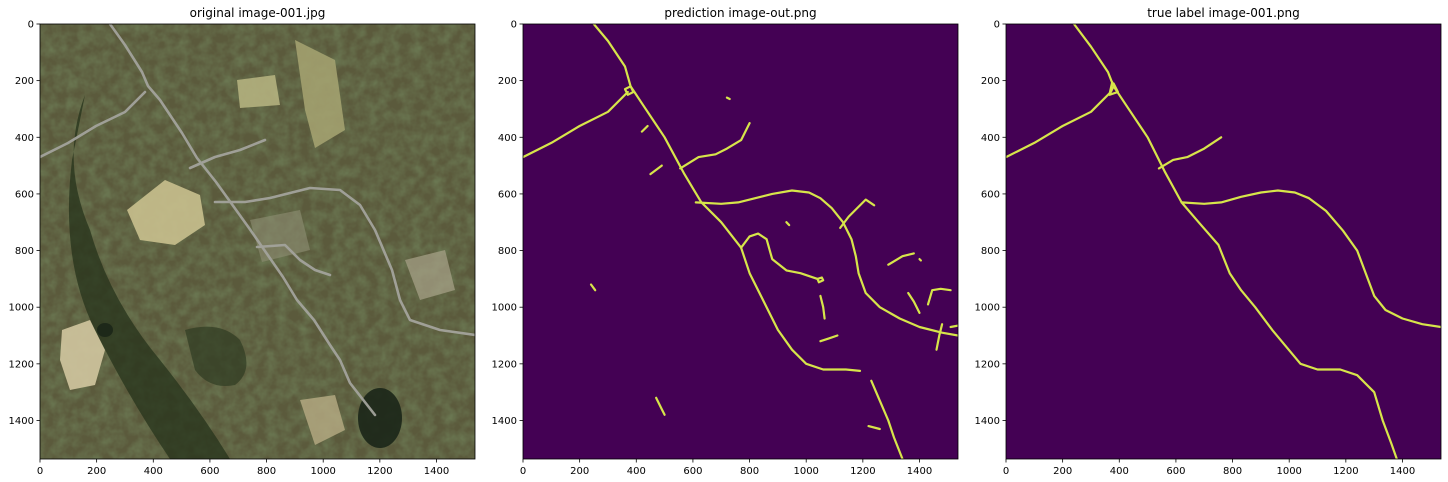  What do you see at coordinates (740, 13) in the screenshot?
I see `panel-title: prediction image-out.png` at bounding box center [740, 13].